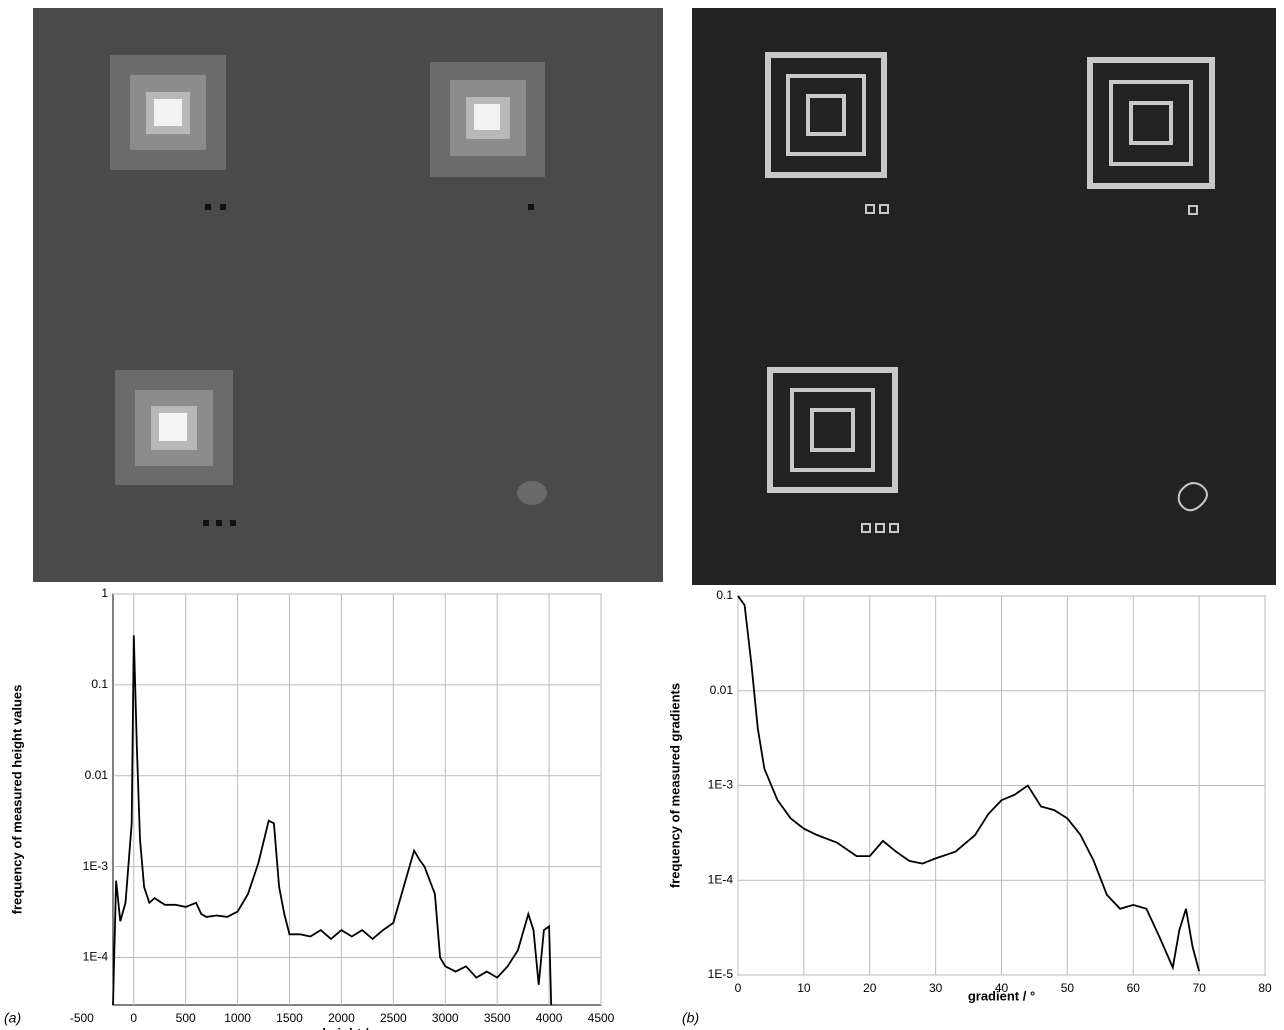 This screenshot has width=1284, height=1030. I want to click on x-tick-label: 50, so click(1068, 988).